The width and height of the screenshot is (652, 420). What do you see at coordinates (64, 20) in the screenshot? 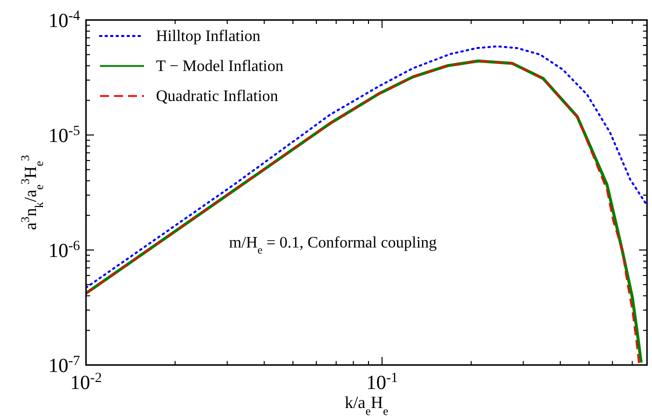
I see `y-tick-label: 10$^{-4}$` at bounding box center [64, 20].